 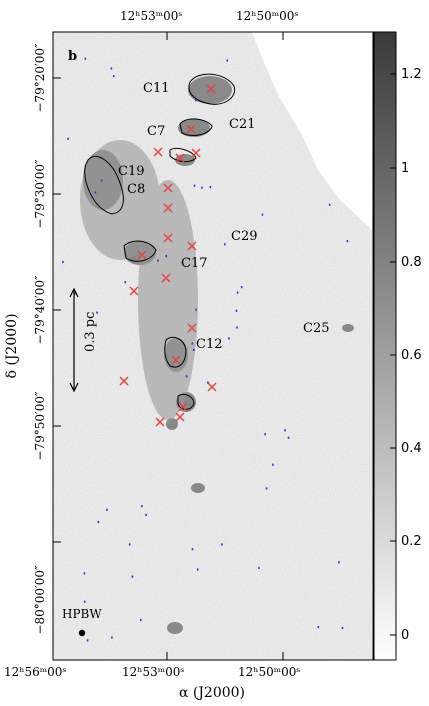 What do you see at coordinates (156, 131) in the screenshot?
I see `source-label-c7: C7` at bounding box center [156, 131].